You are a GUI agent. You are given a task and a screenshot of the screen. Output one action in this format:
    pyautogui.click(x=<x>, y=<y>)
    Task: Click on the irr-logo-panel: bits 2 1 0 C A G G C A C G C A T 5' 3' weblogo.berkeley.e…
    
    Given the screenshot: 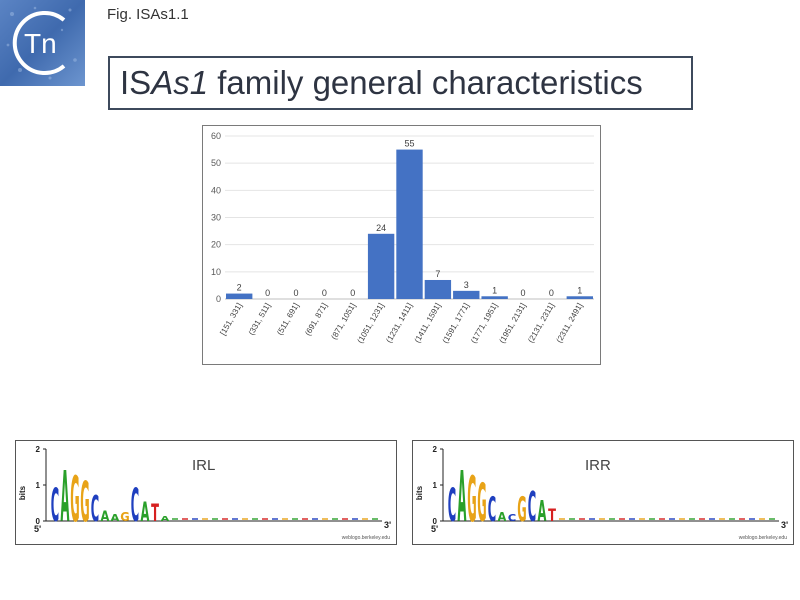 What is the action you would take?
    pyautogui.click(x=603, y=492)
    